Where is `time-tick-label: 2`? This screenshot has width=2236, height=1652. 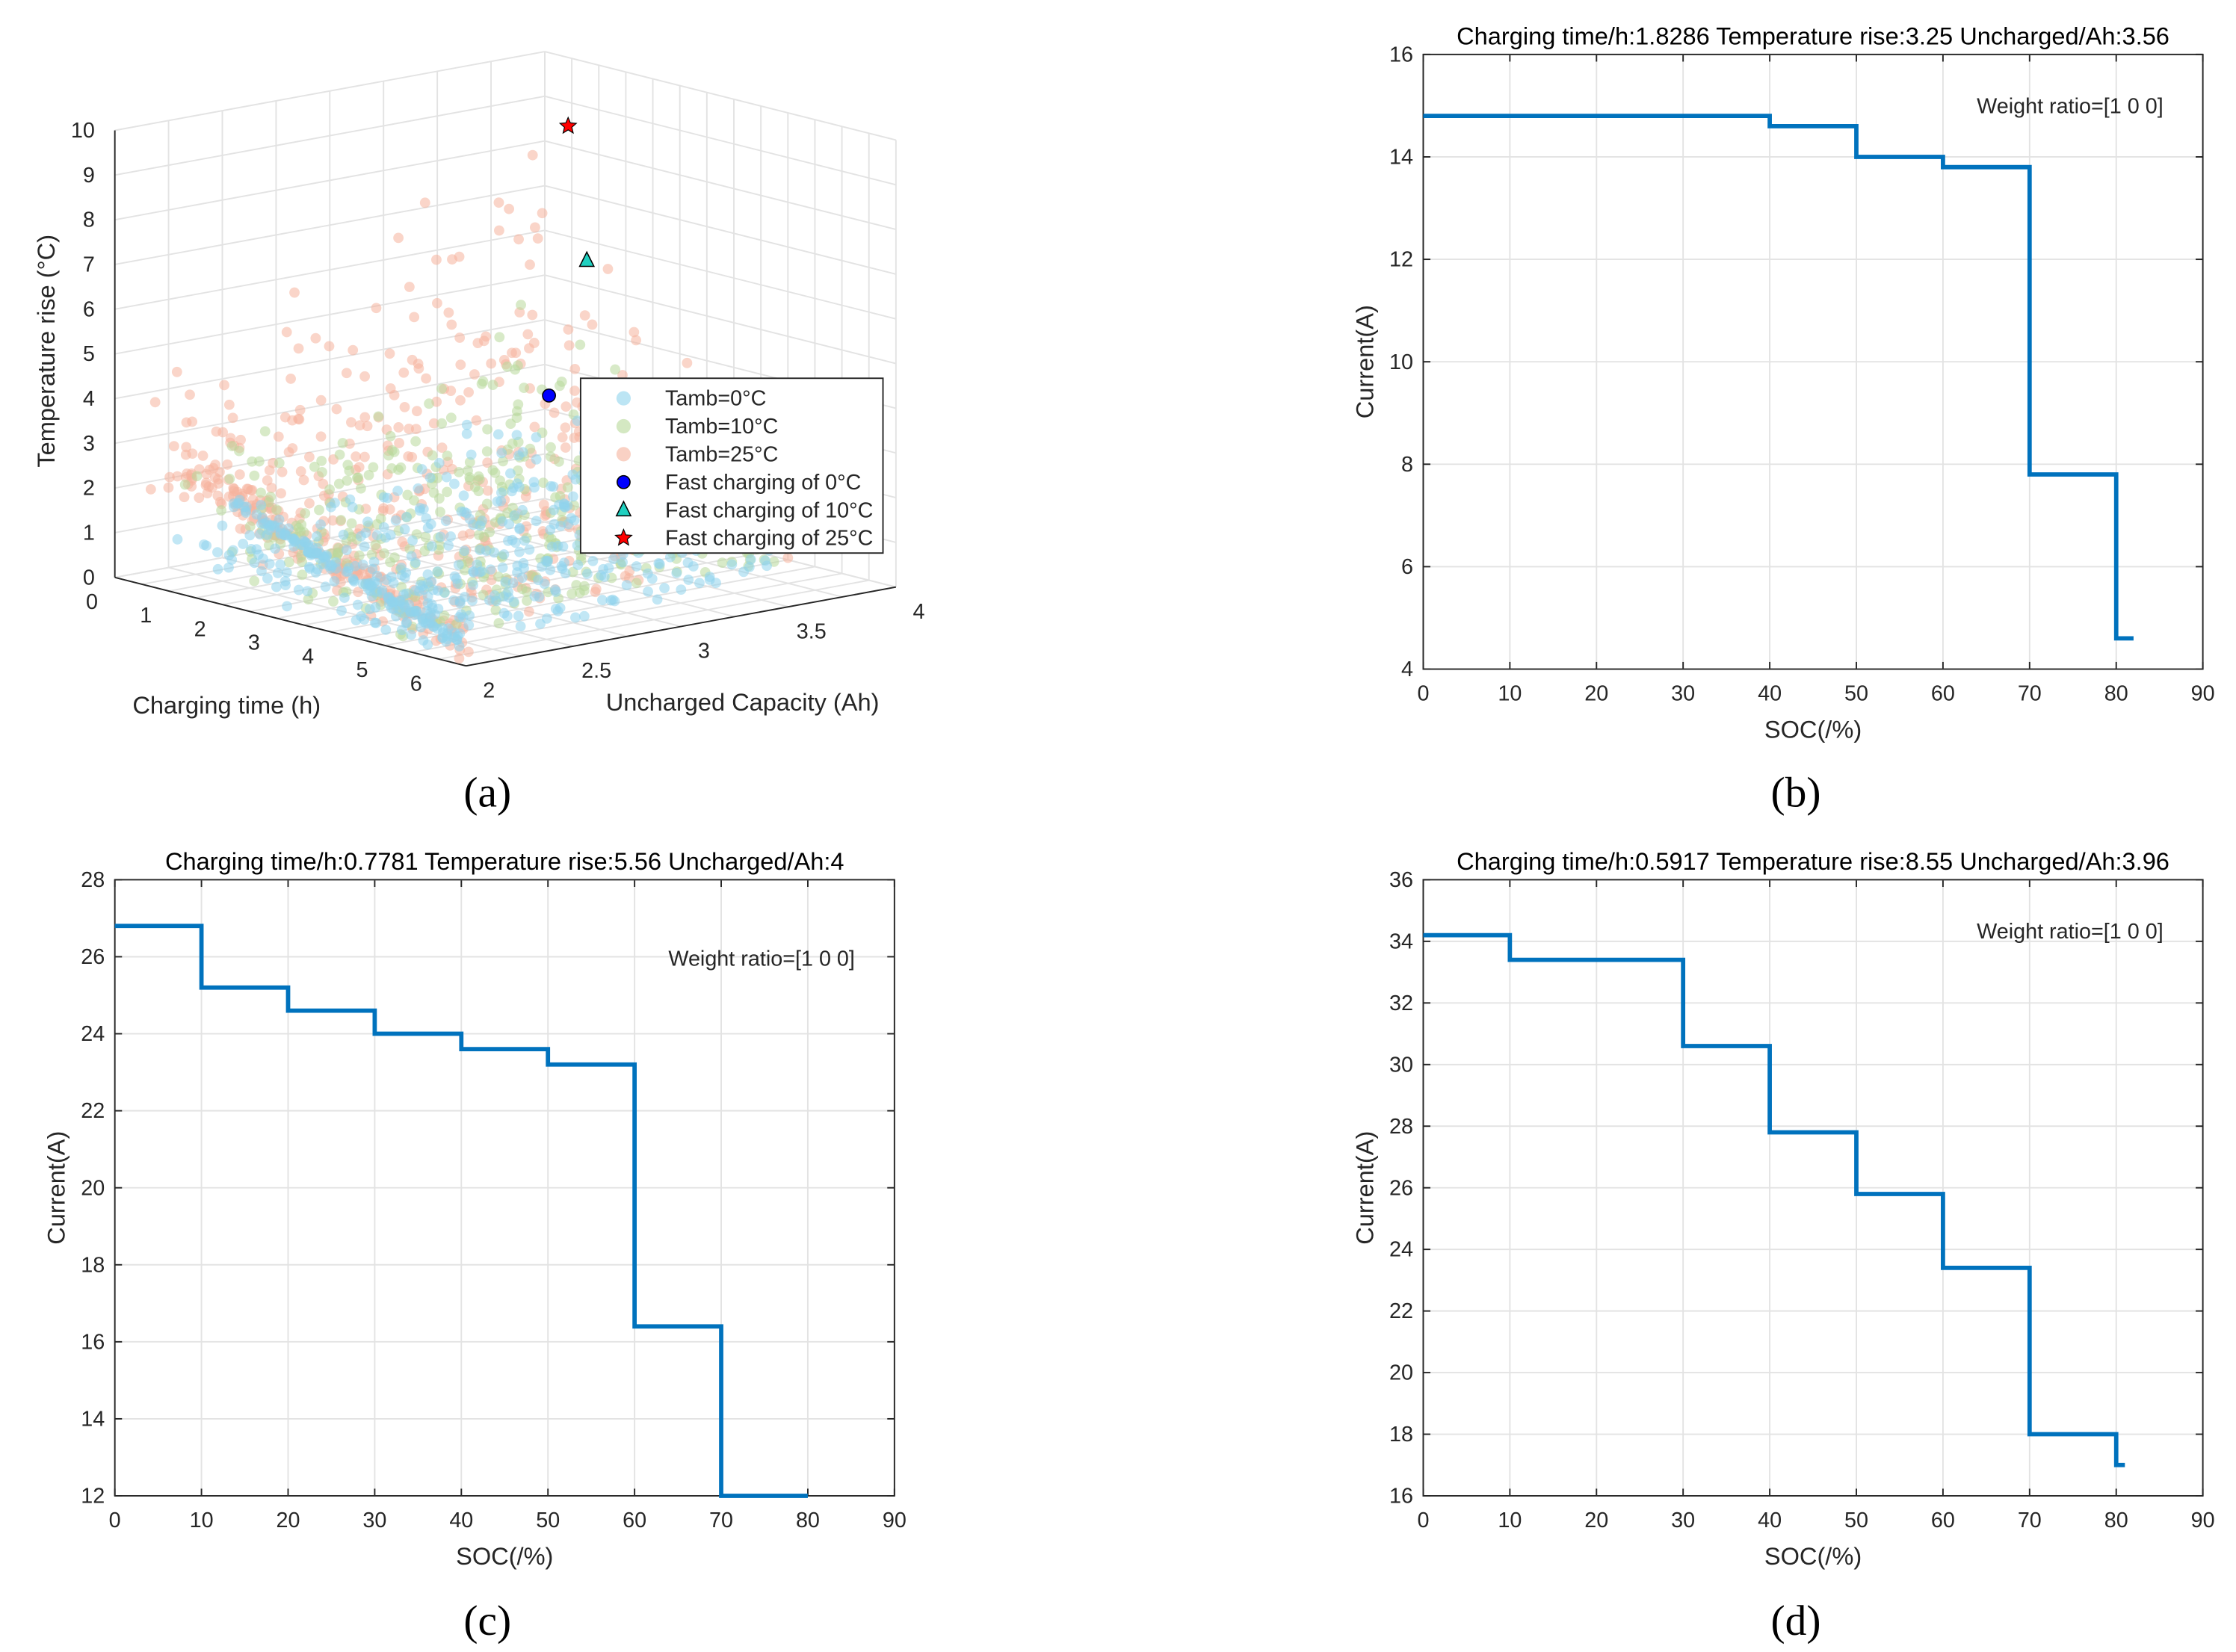
time-tick-label: 2 is located at coordinates (200, 629).